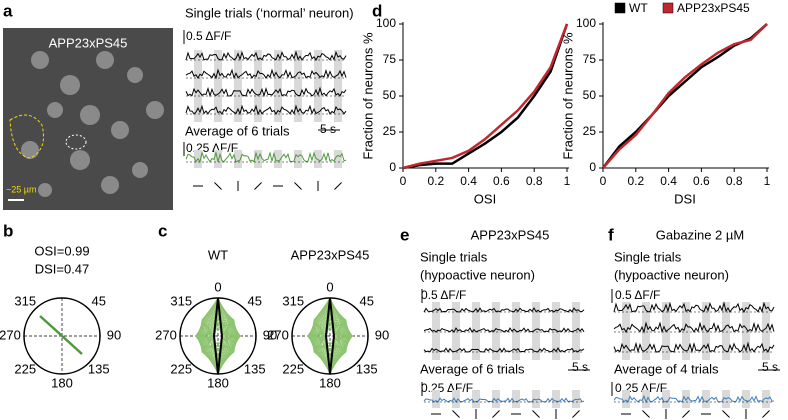  I want to click on y-tick-label: 100, so click(586, 23).